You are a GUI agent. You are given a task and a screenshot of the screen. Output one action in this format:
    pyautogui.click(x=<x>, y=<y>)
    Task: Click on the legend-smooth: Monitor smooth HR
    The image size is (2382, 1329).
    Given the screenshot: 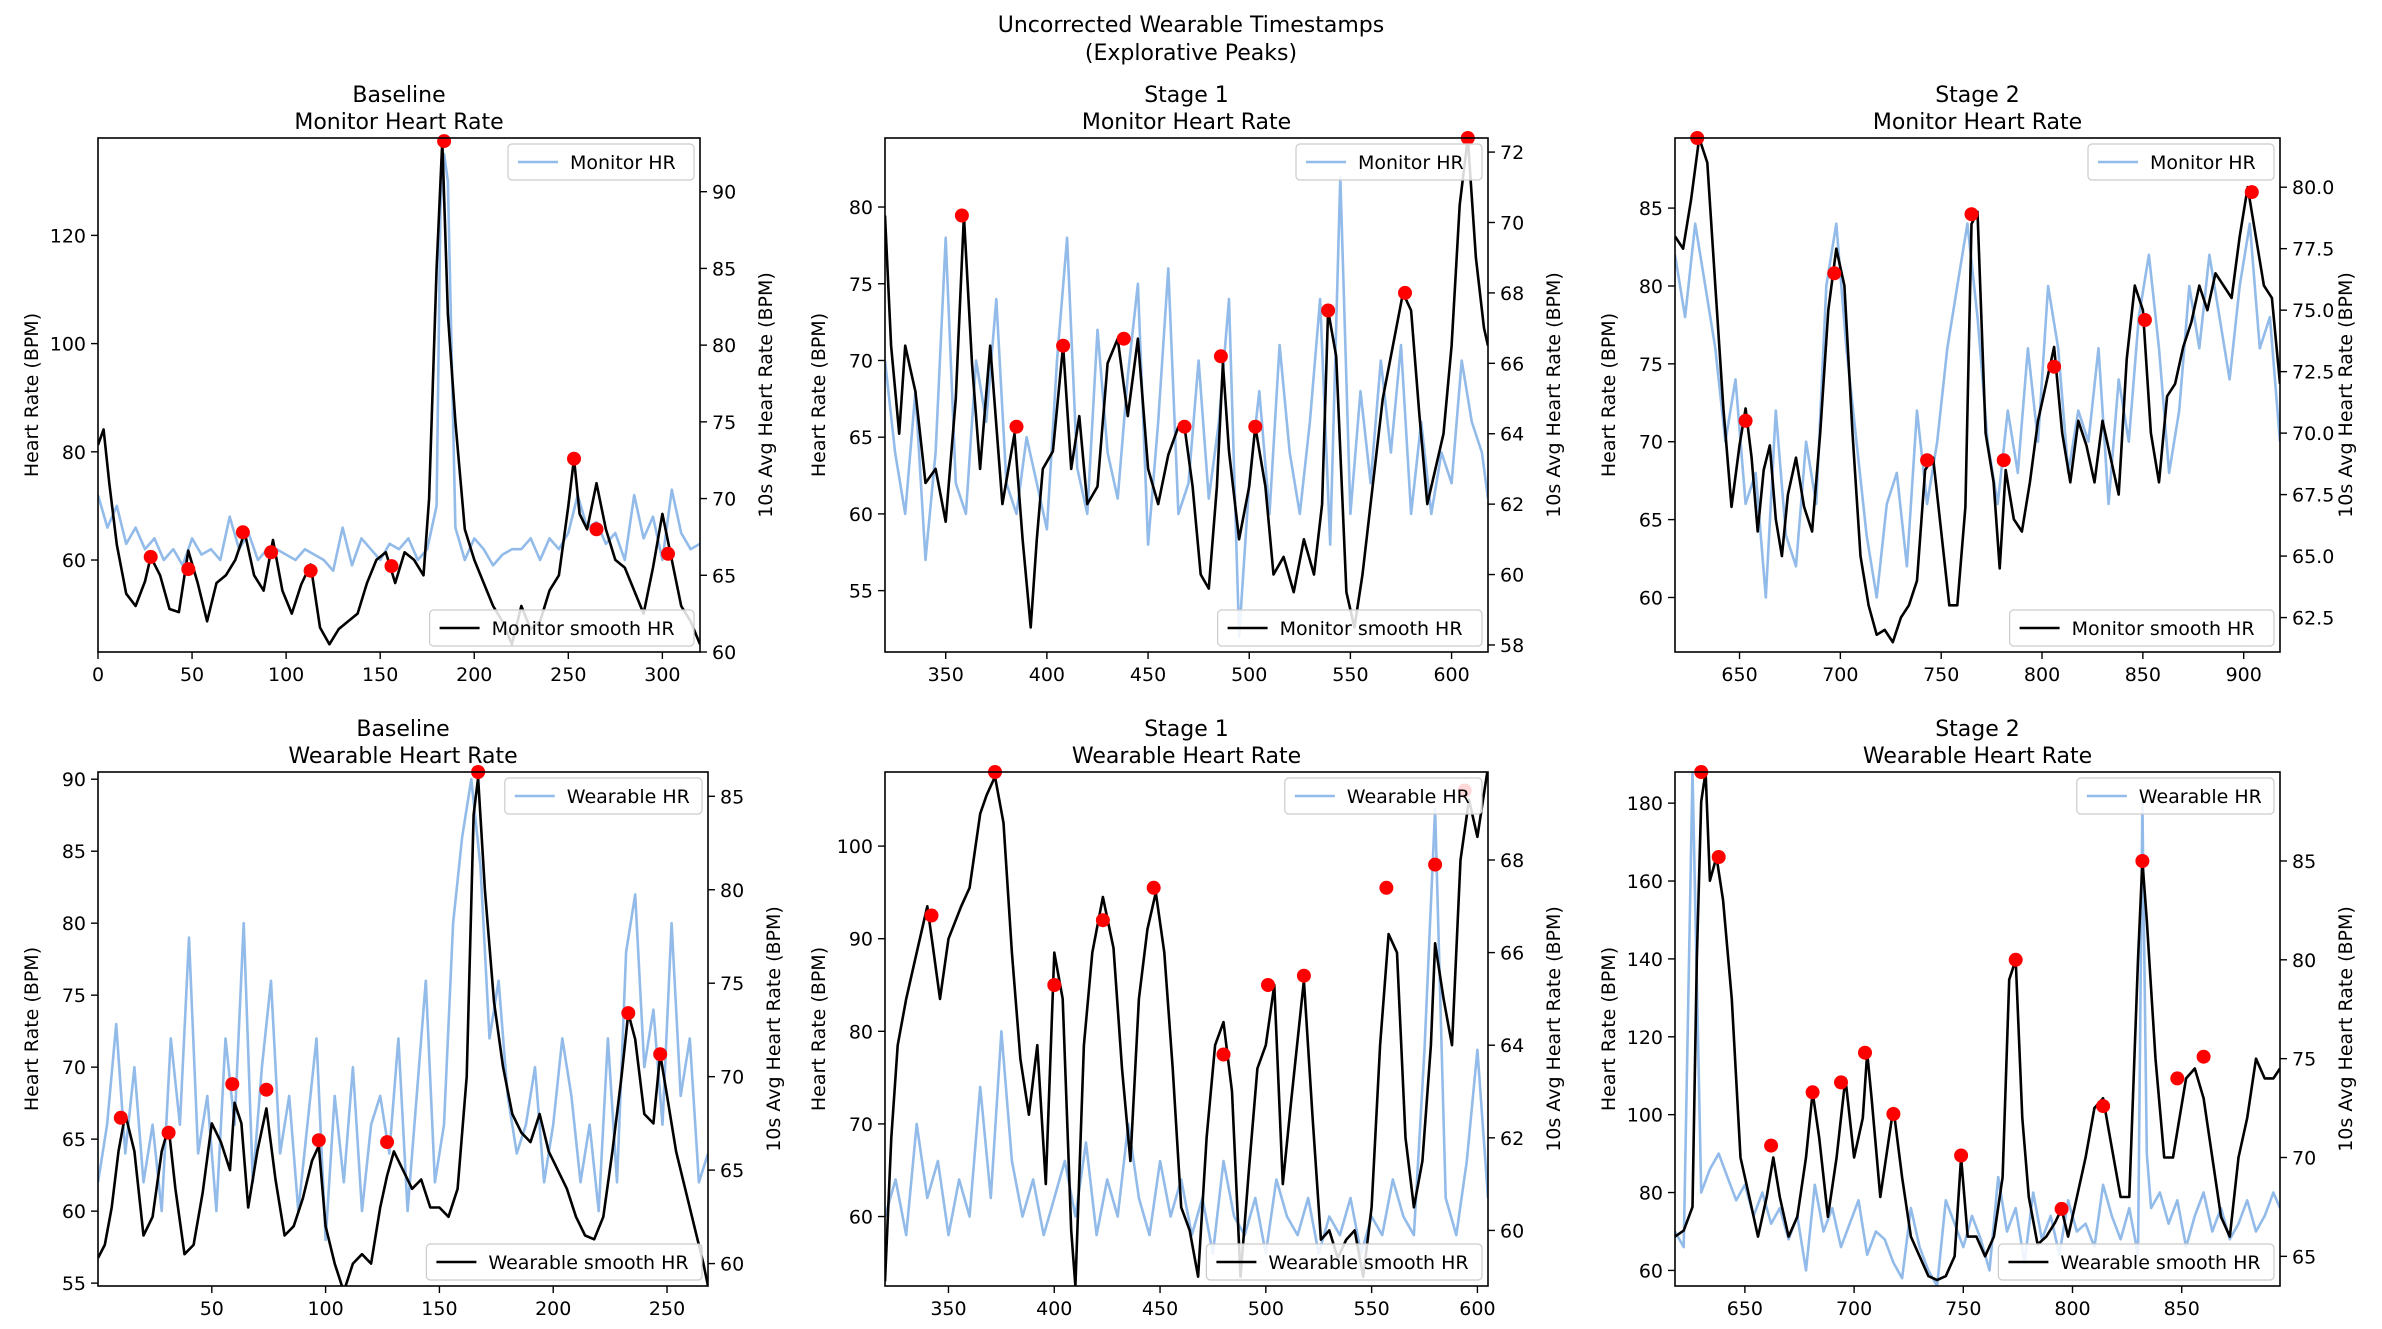 What is the action you would take?
    pyautogui.click(x=562, y=628)
    